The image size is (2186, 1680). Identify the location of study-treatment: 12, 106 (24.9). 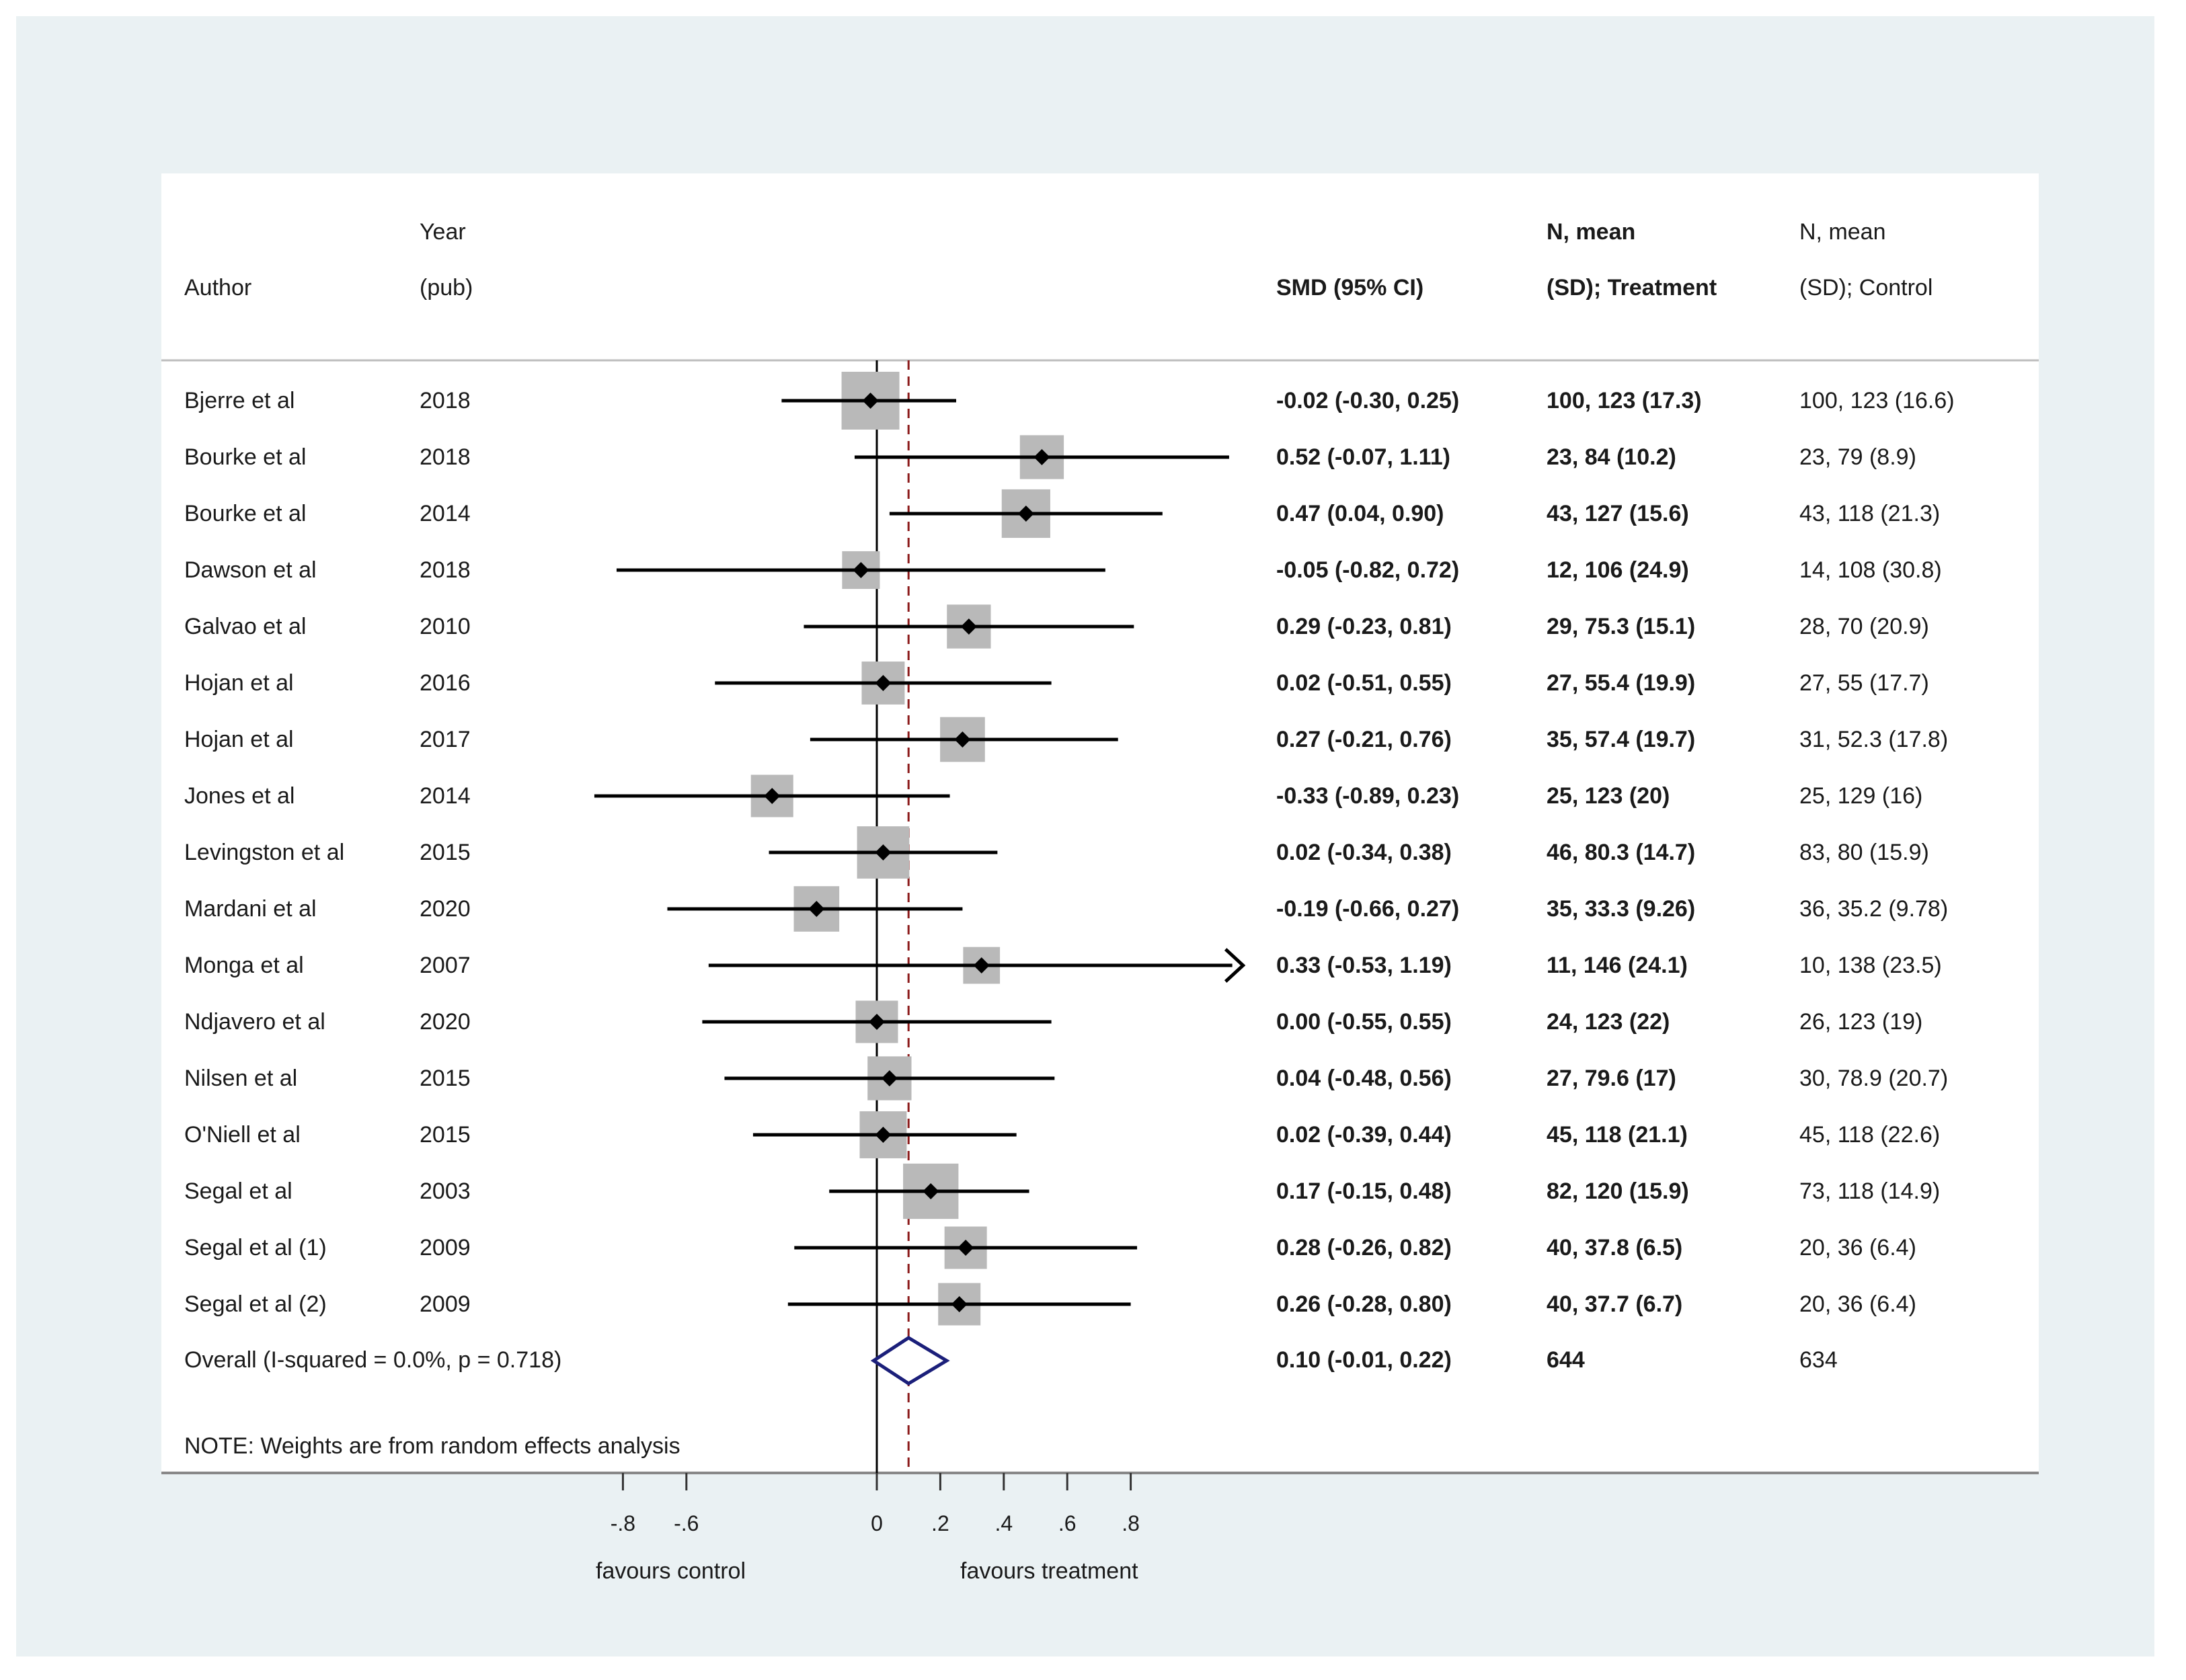
(1618, 570).